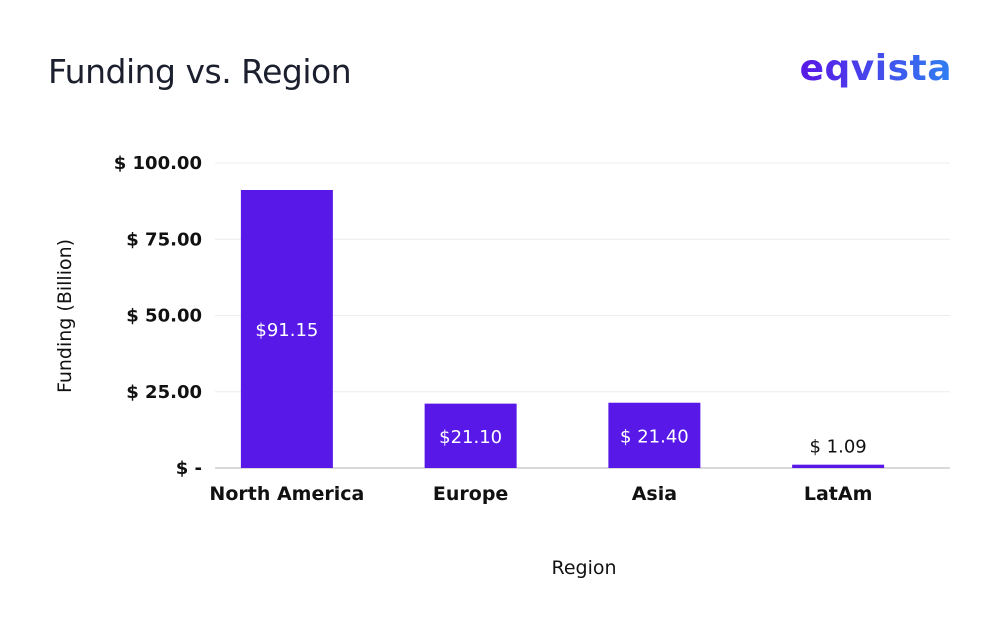 This screenshot has height=630, width=1000. What do you see at coordinates (189, 468) in the screenshot?
I see `y-tick-label: $ -` at bounding box center [189, 468].